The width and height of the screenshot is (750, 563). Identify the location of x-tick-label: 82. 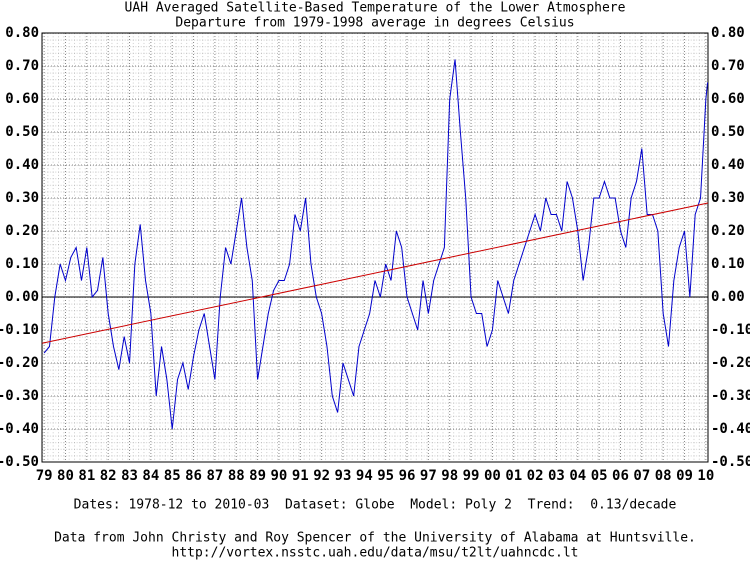
(108, 476).